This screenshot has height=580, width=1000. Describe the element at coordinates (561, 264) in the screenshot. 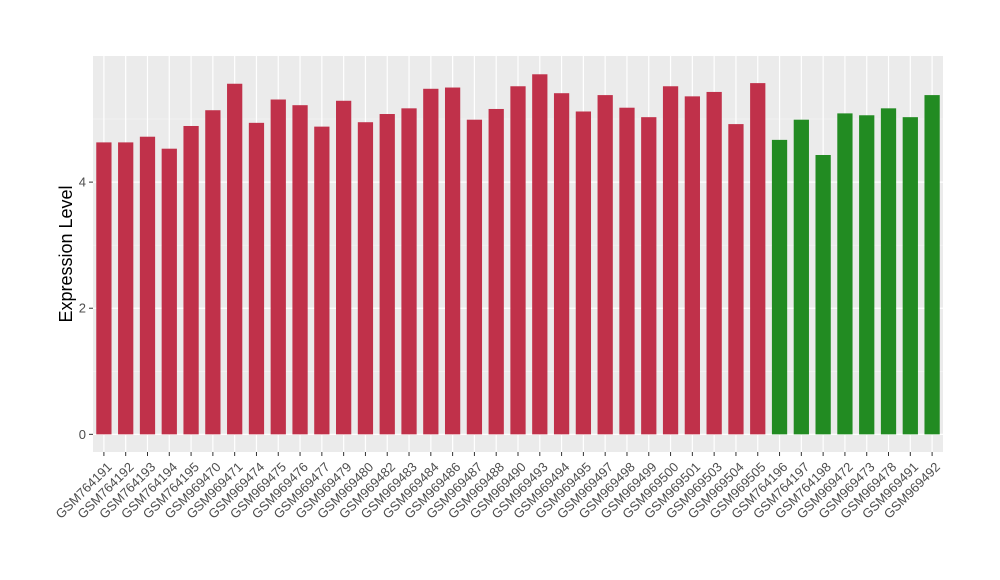

I see `bar-GSM969494` at that location.